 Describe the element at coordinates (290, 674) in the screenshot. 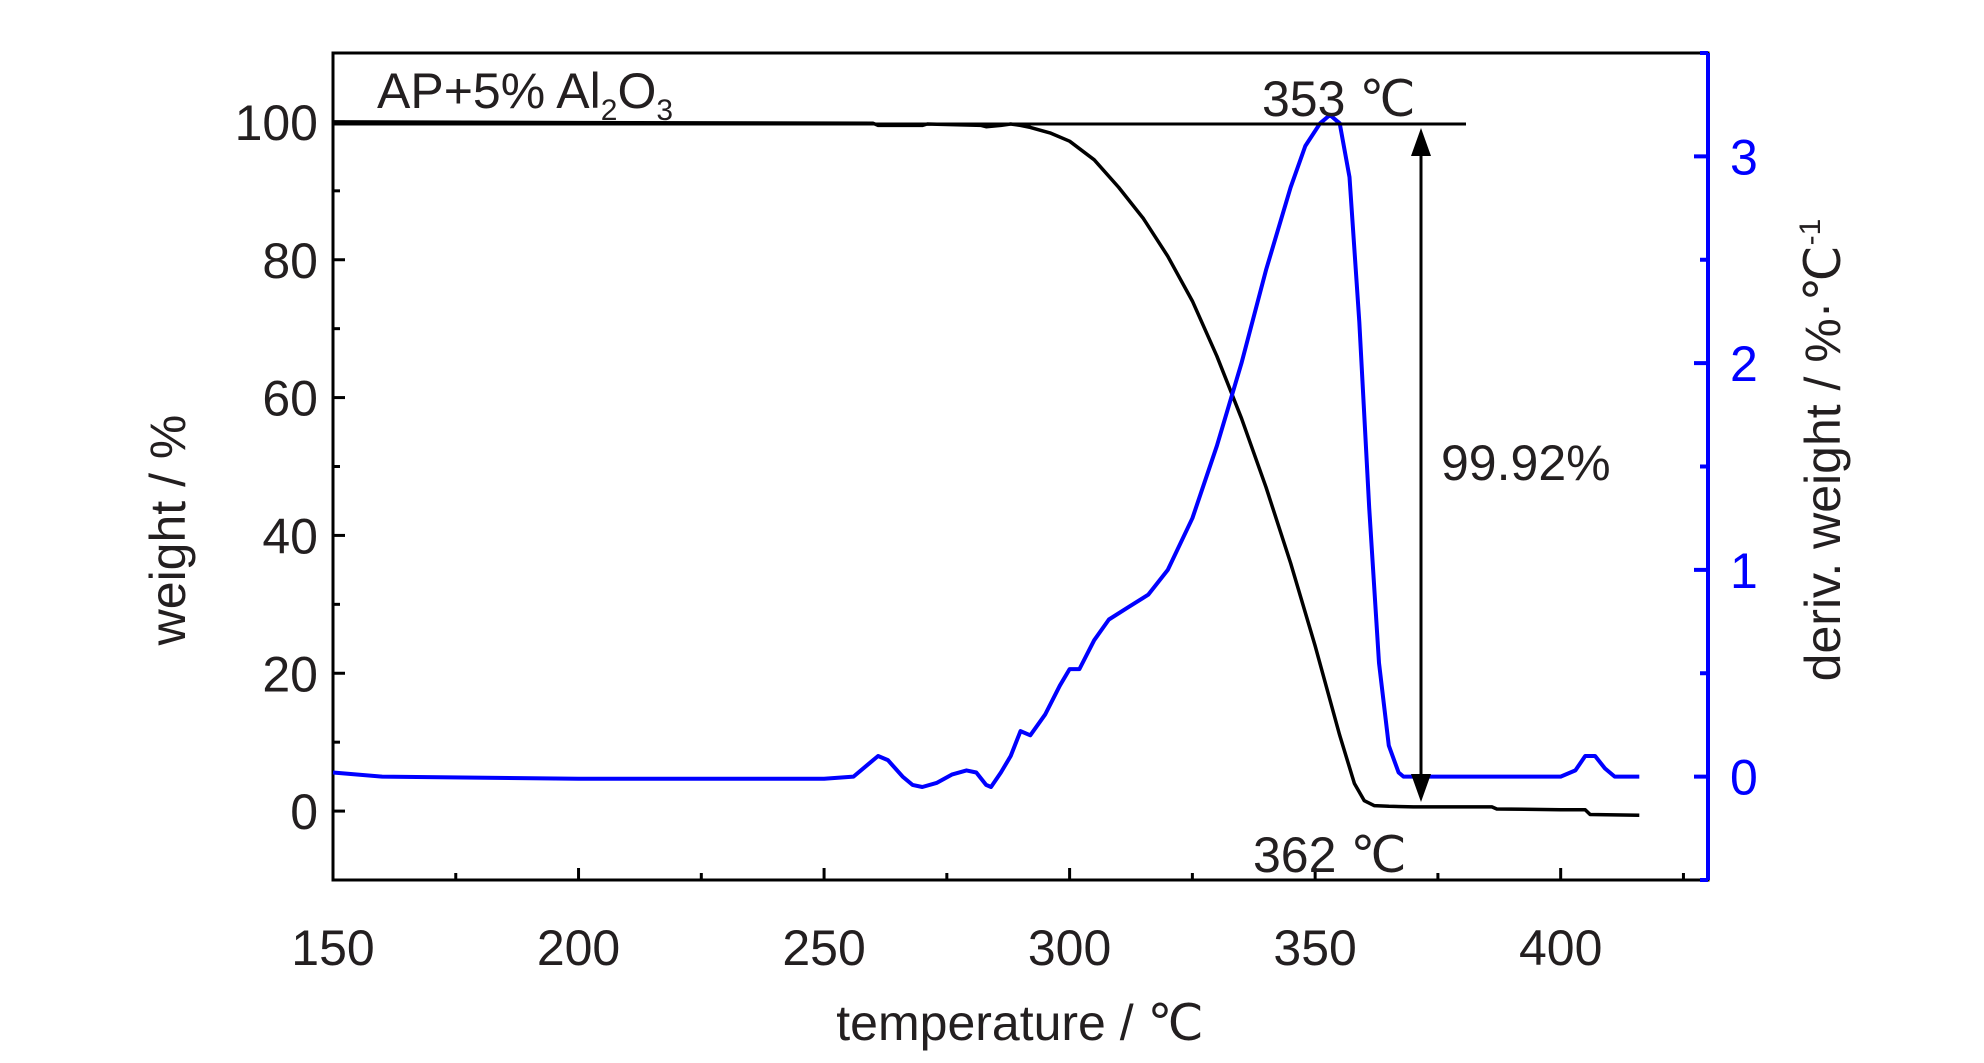

I see `y-left-tick-label-20: 20` at that location.